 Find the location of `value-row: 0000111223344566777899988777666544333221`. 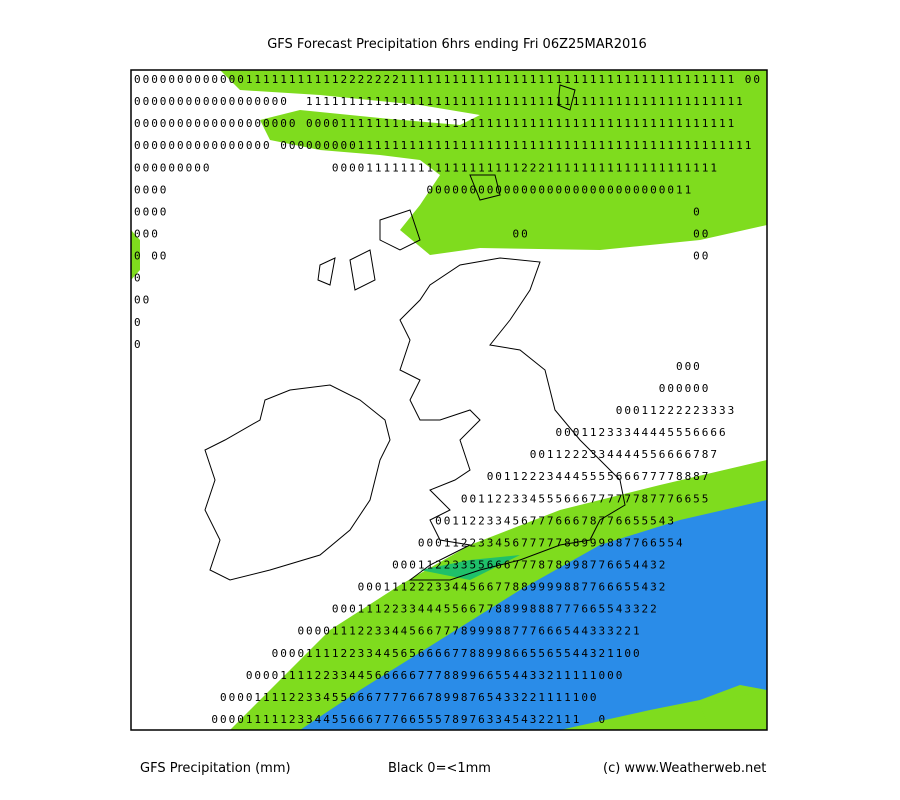

value-row: 0000111223344566777899988777666544333221 is located at coordinates (388, 631).